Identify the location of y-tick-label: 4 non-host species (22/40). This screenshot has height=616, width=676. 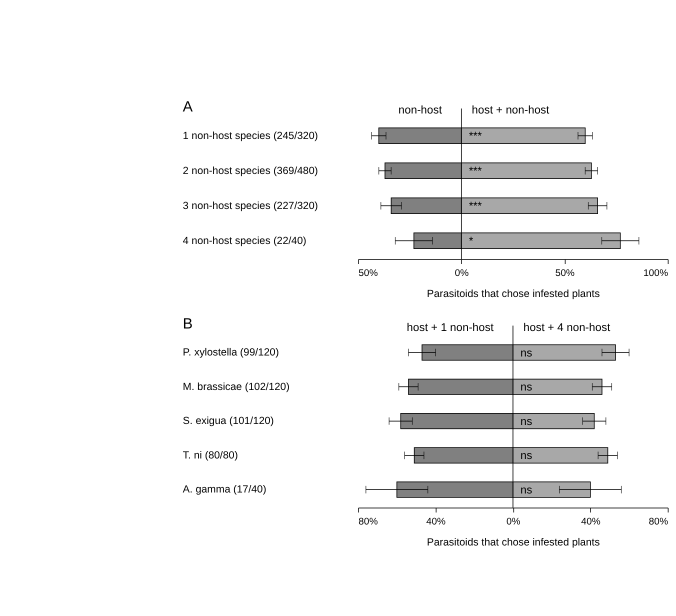
(244, 241).